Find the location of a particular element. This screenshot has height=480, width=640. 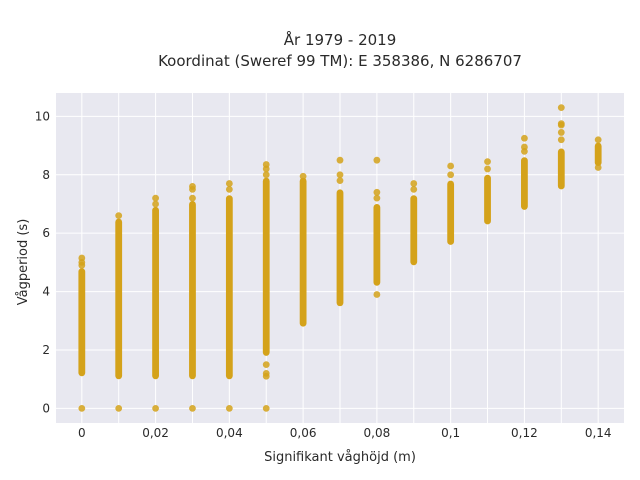

y-tick-label: 4 is located at coordinates (46, 292).